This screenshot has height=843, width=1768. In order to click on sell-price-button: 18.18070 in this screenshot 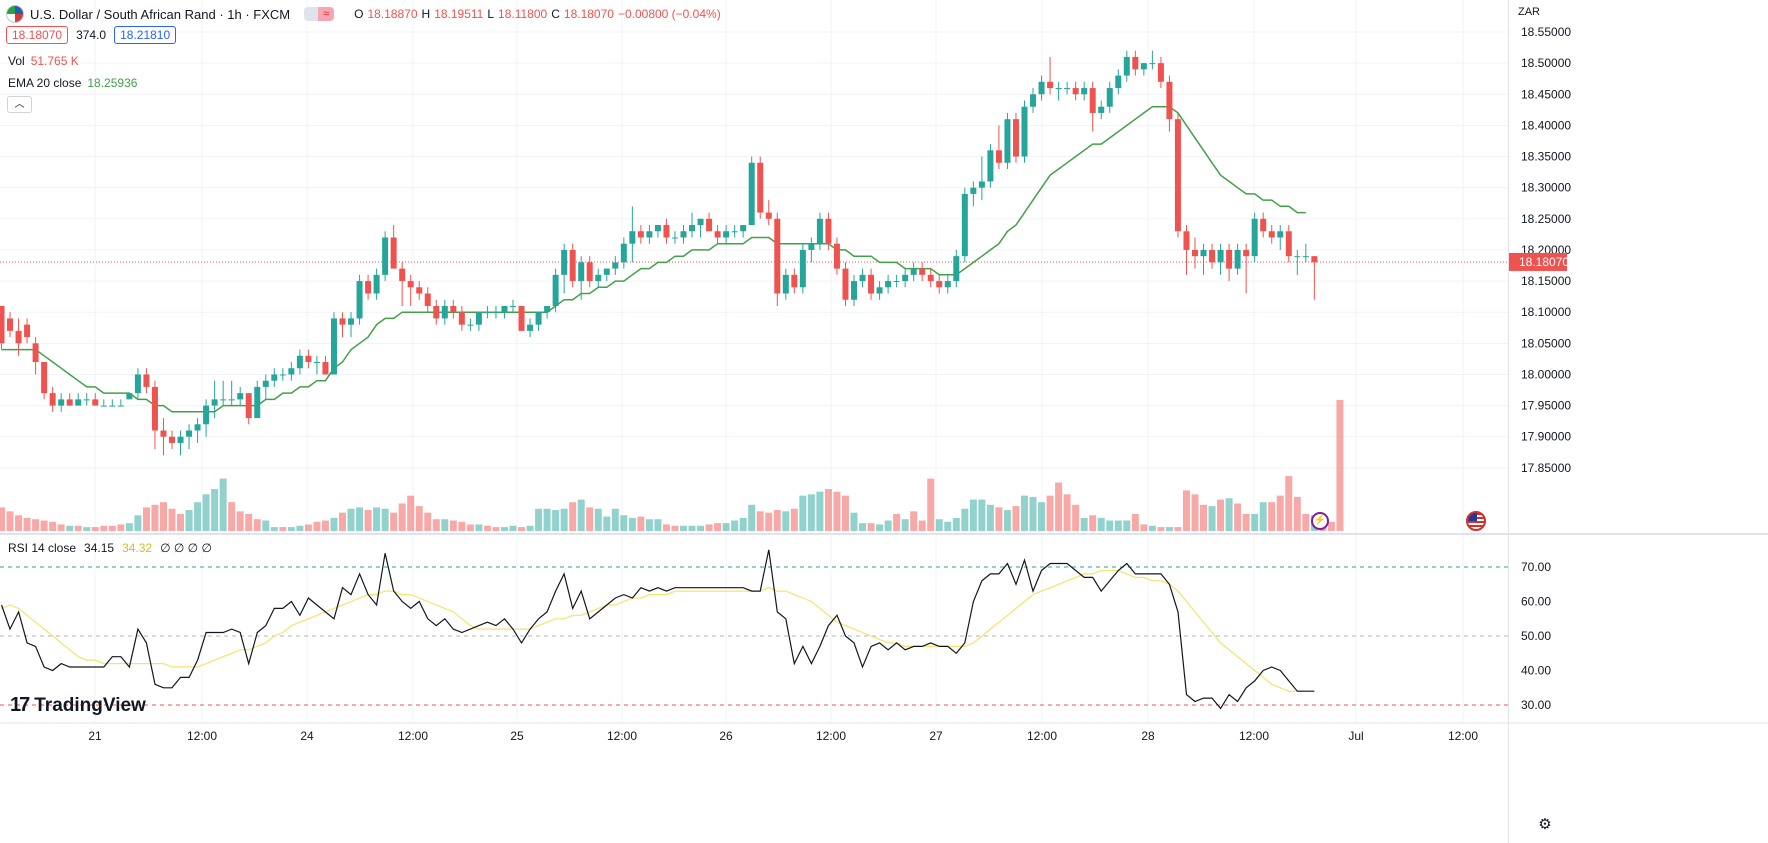, I will do `click(37, 35)`.